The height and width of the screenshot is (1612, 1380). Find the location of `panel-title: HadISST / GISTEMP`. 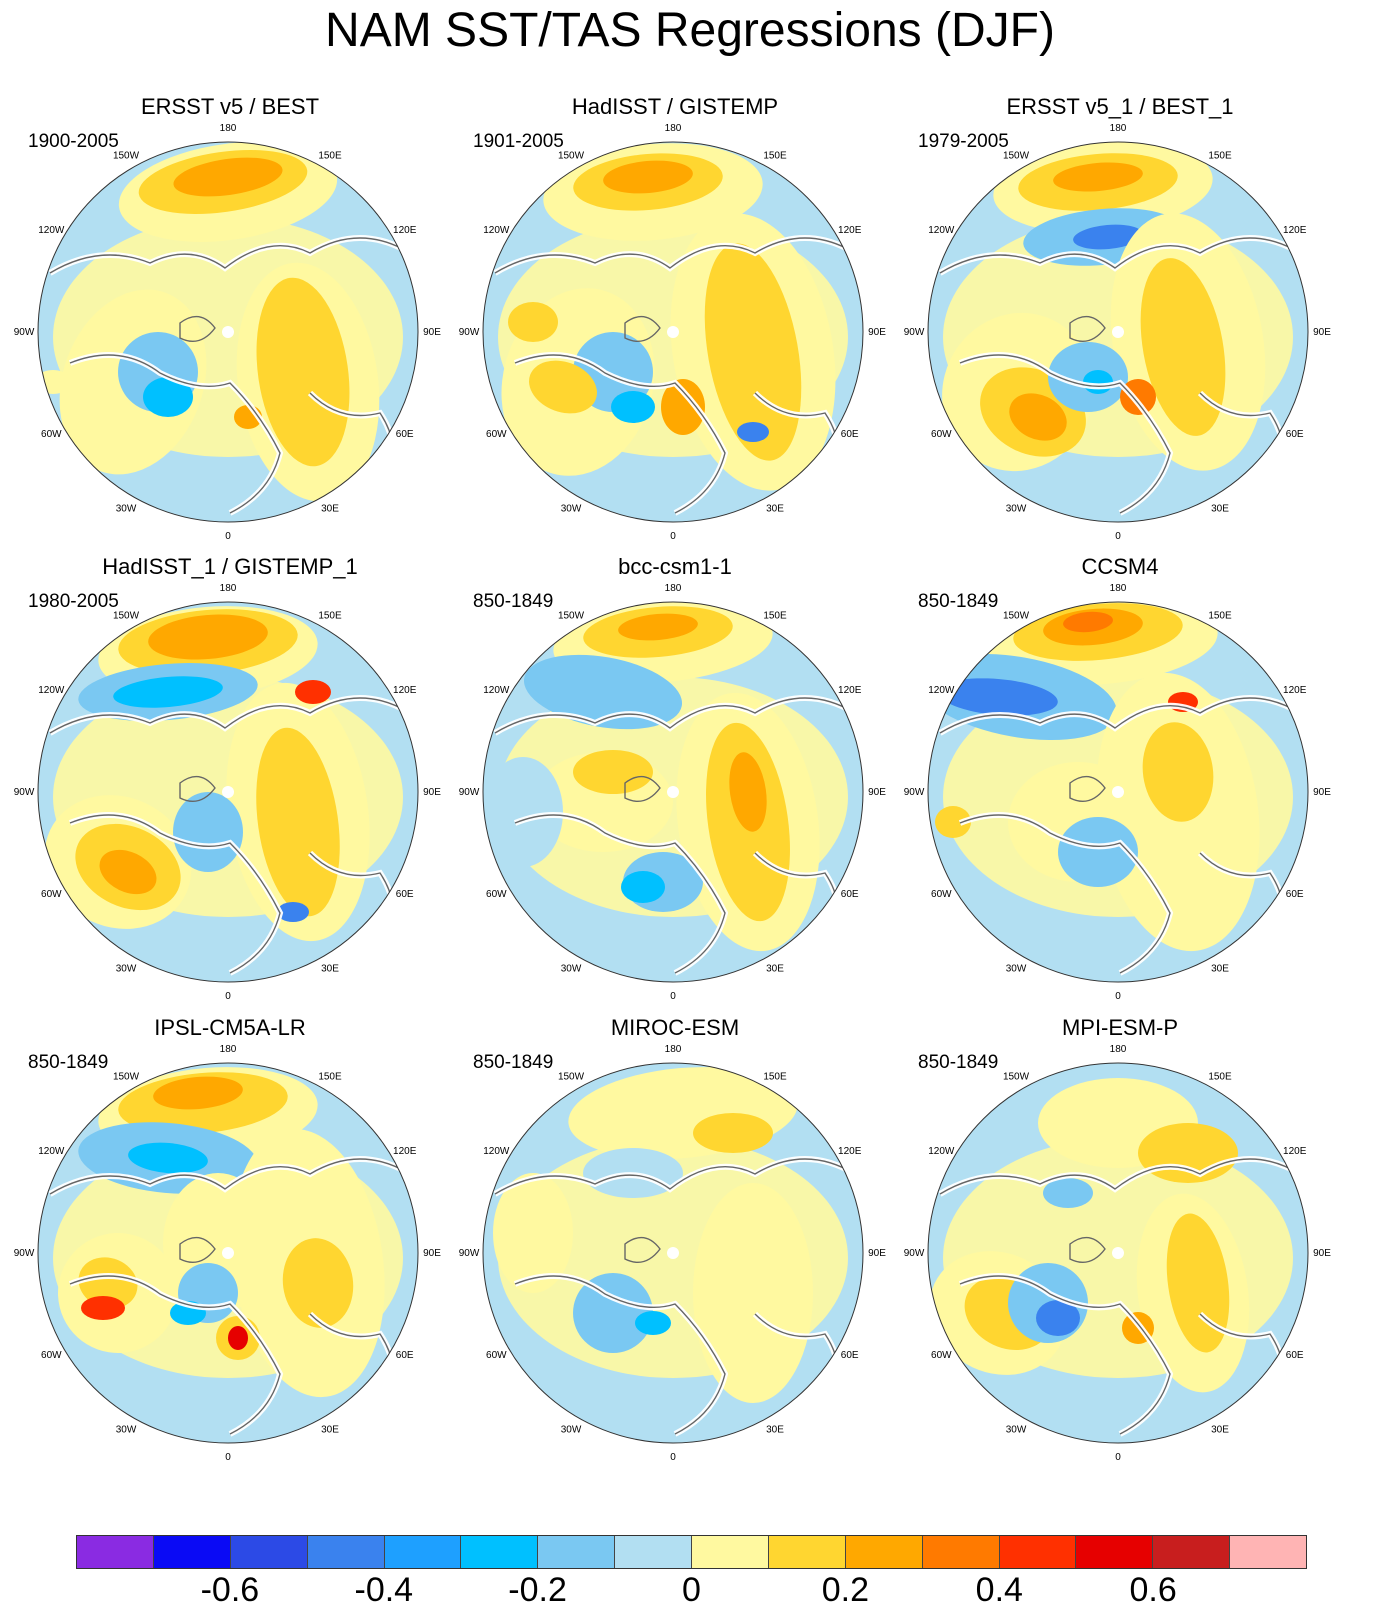

panel-title: HadISST / GISTEMP is located at coordinates (675, 106).